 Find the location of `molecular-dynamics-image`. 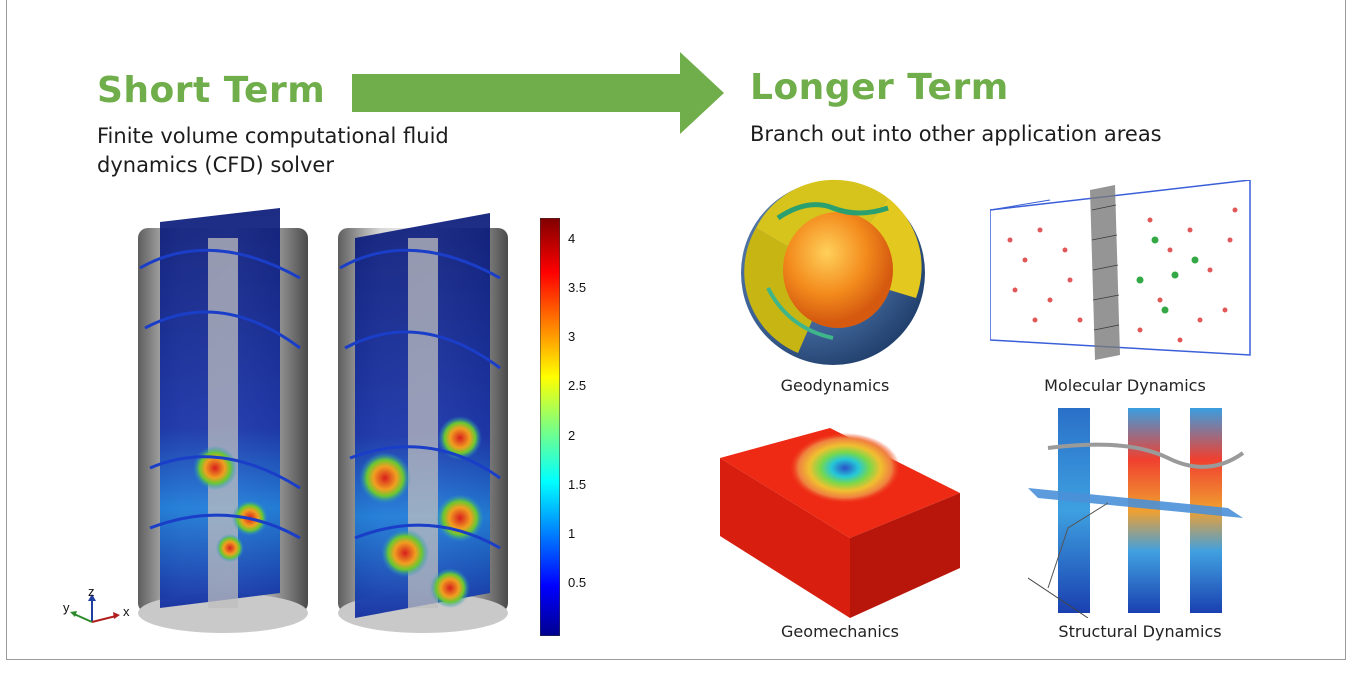

molecular-dynamics-image is located at coordinates (1120, 270).